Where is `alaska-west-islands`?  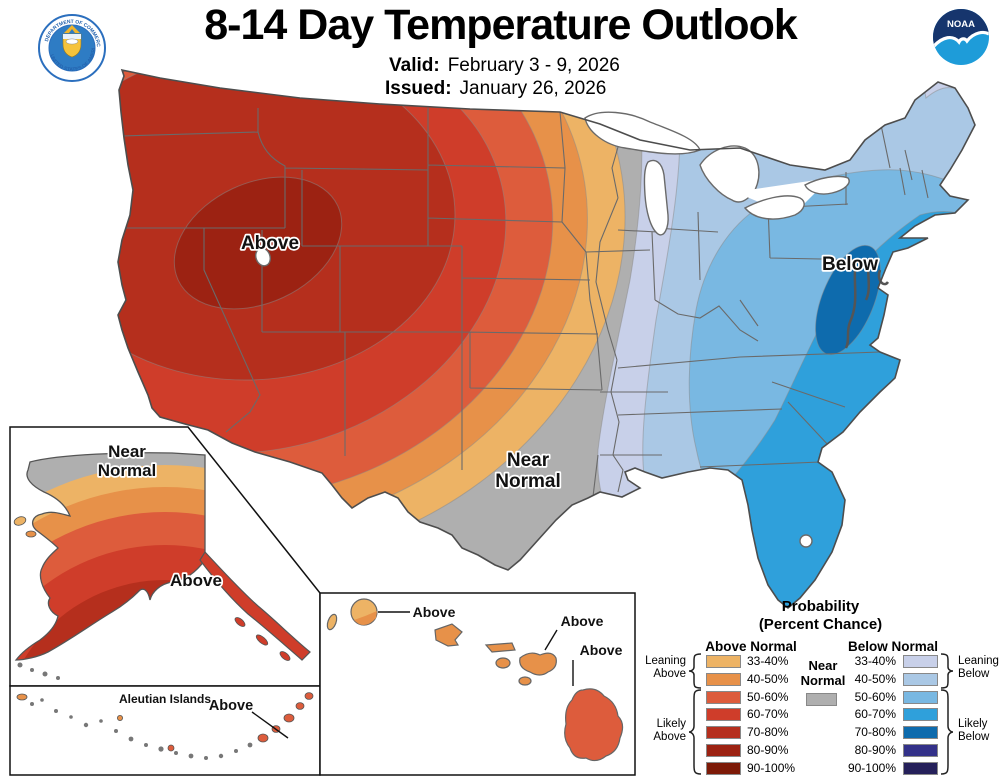 alaska-west-islands is located at coordinates (25, 527).